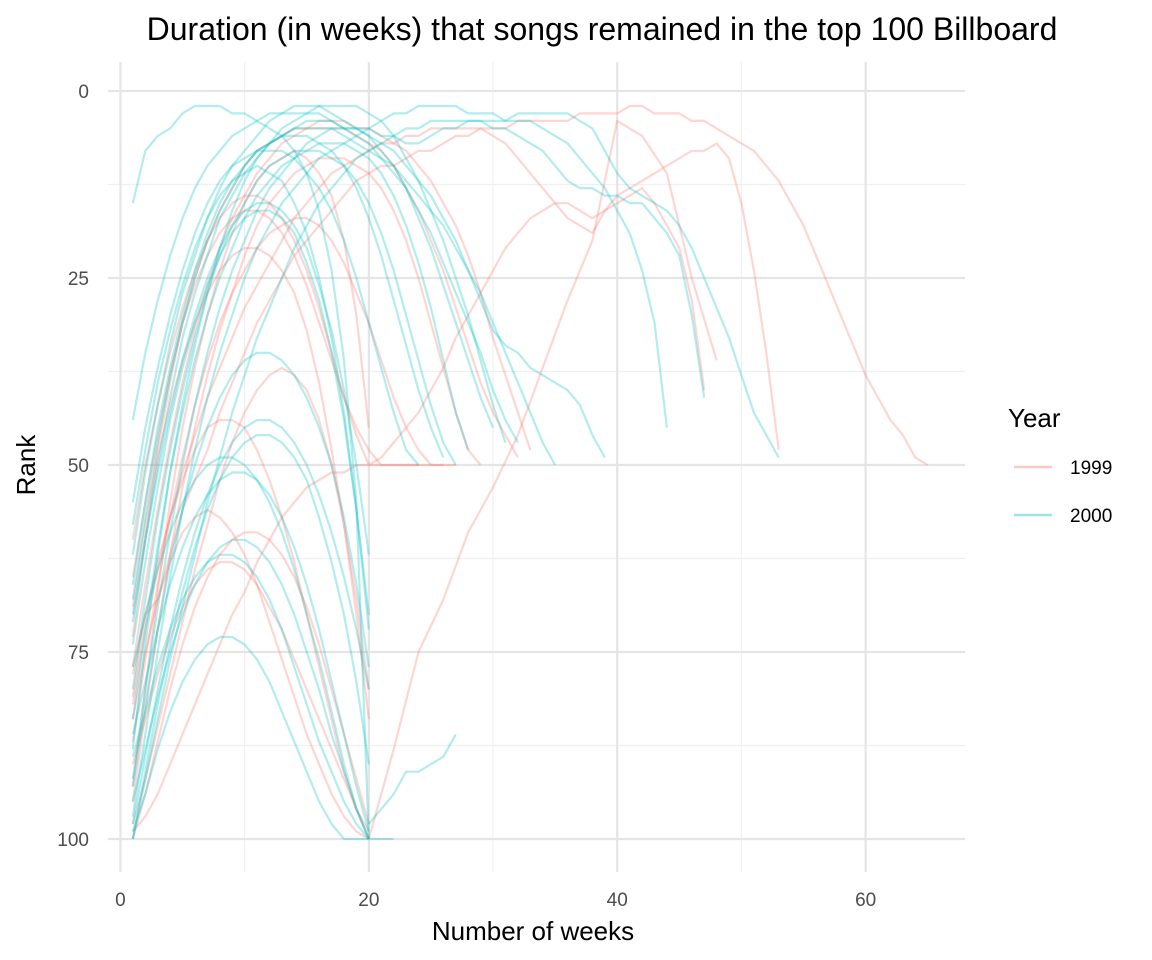 This screenshot has height=960, width=1152. What do you see at coordinates (865, 900) in the screenshot?
I see `x-tick-label: 60` at bounding box center [865, 900].